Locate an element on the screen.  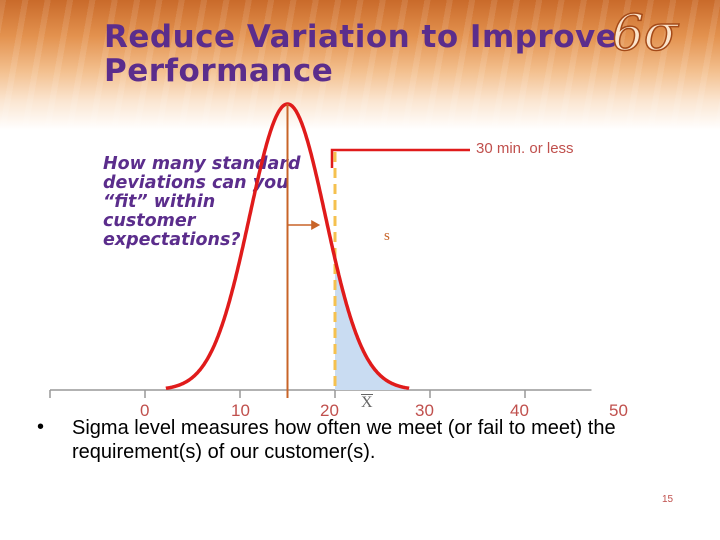
six-sigma-logo: 6σ is located at coordinates (644, 33).